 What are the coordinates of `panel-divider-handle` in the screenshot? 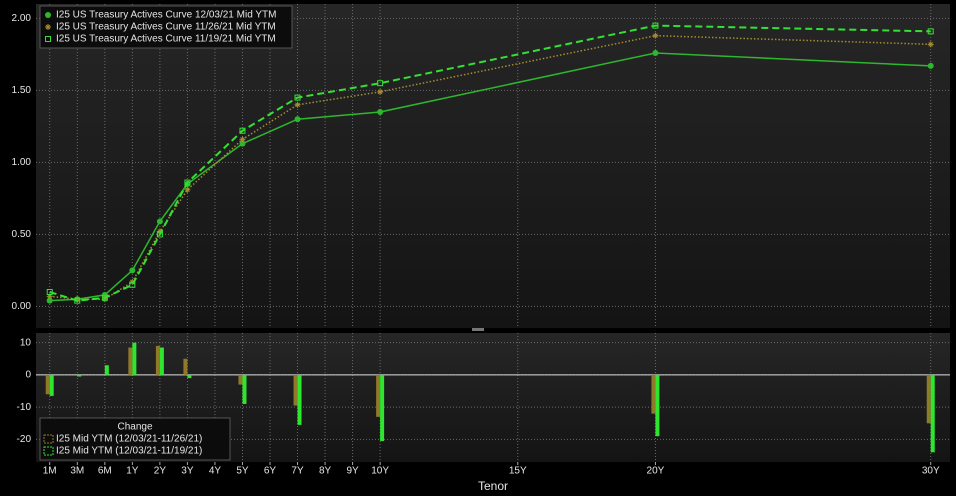 It's located at (478, 329).